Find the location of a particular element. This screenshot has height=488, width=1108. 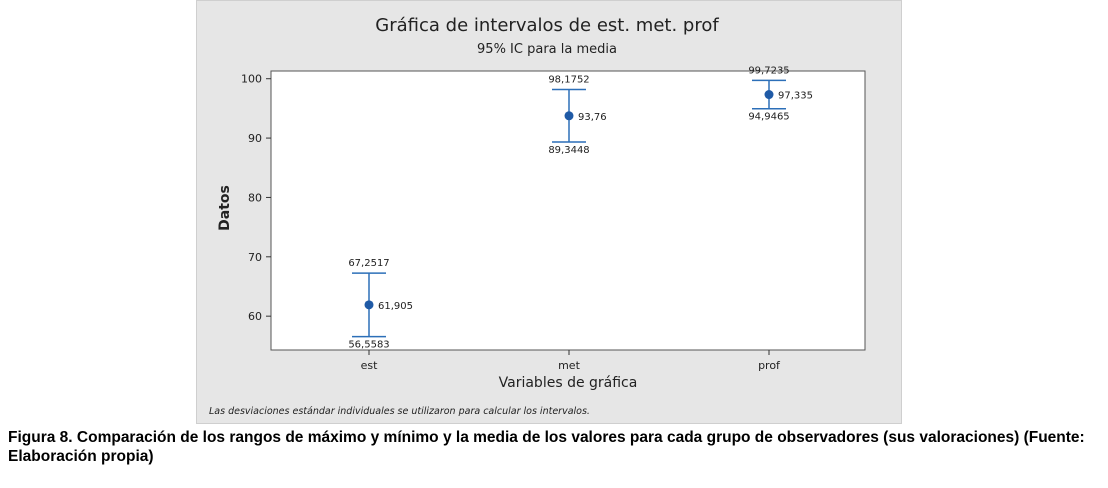

x-tick-label: prof is located at coordinates (769, 365).